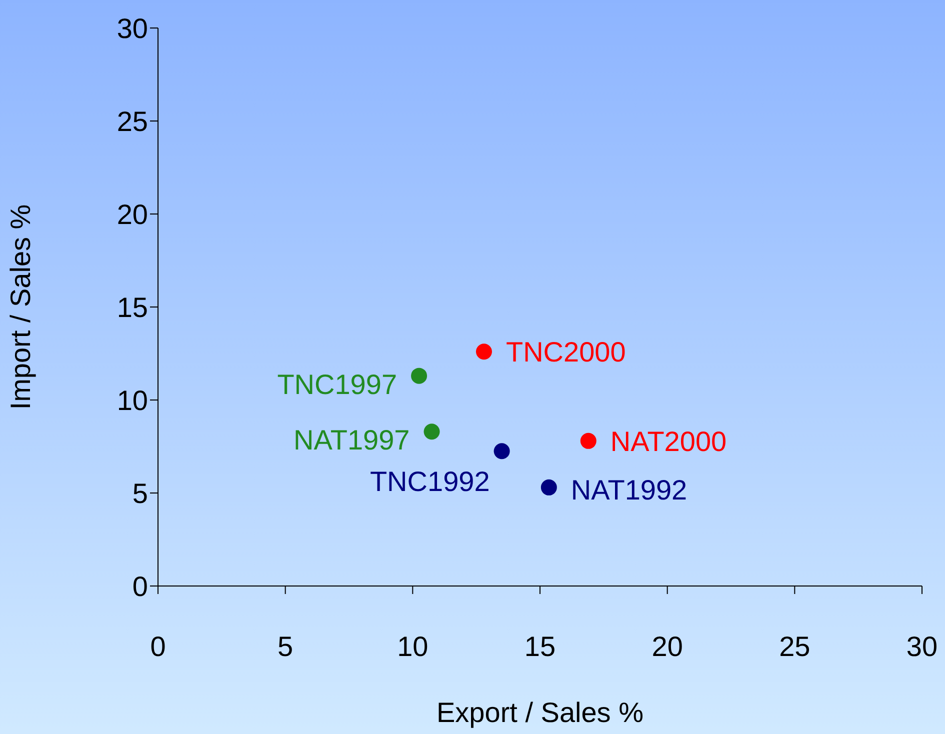 The image size is (945, 734). Describe the element at coordinates (140, 493) in the screenshot. I see `y-tick-label: 5` at that location.